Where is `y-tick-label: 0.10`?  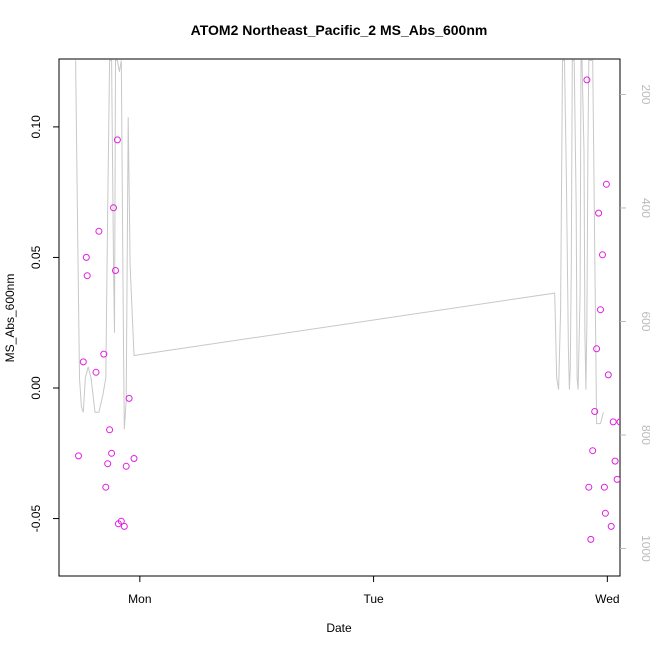
y-tick-label: 0.10 is located at coordinates (36, 127).